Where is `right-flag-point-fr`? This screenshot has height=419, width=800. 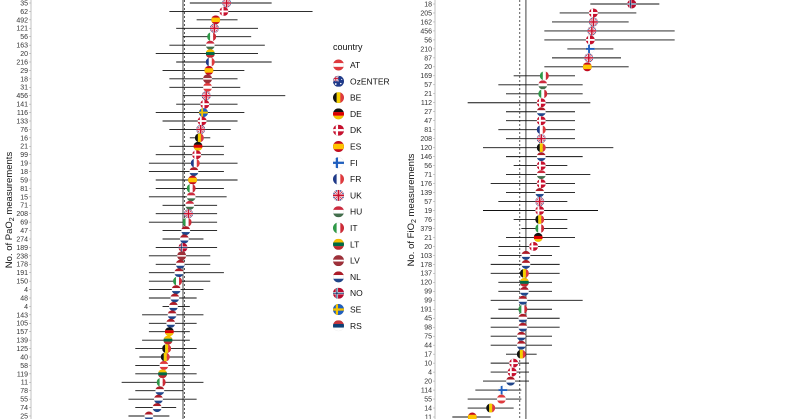
right-flag-point-fr is located at coordinates (541, 129).